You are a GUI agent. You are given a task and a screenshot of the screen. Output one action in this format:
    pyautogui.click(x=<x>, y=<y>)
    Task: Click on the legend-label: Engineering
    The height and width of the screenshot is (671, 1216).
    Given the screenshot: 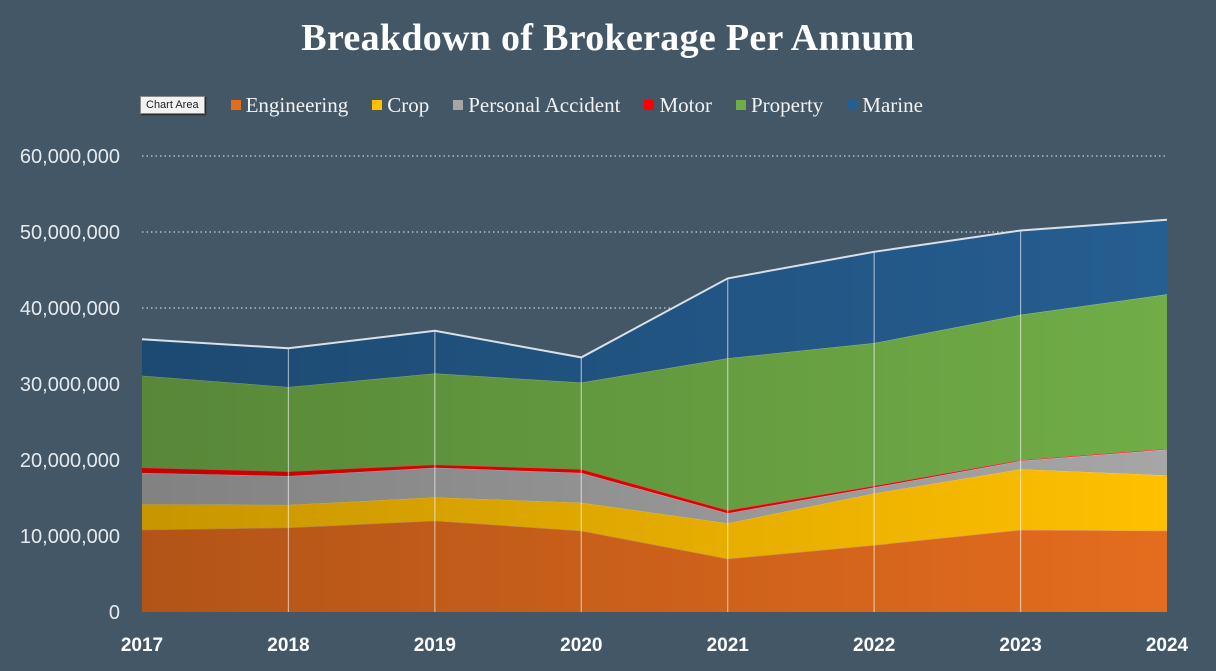 What is the action you would take?
    pyautogui.click(x=297, y=104)
    